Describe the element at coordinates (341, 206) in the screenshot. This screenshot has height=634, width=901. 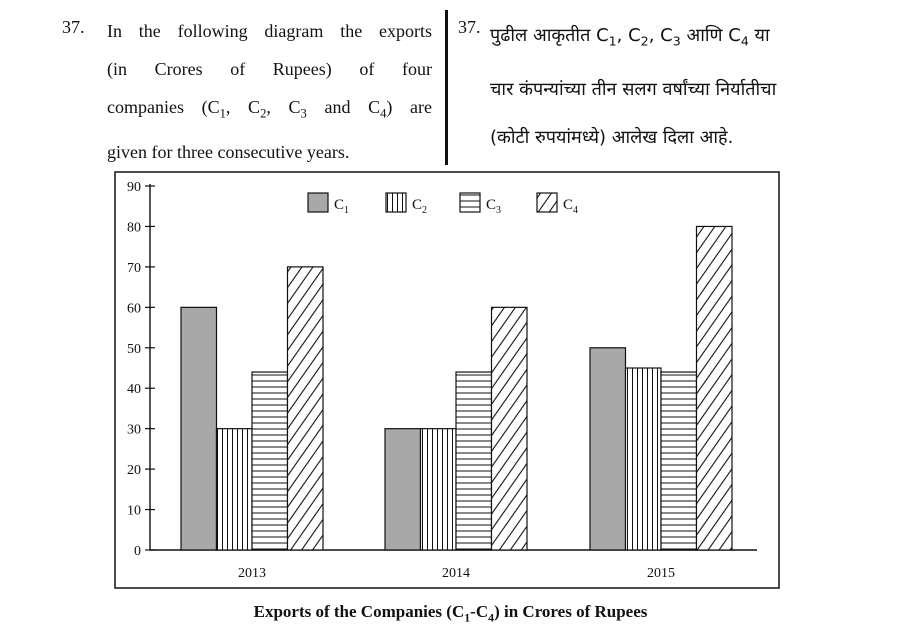
I see `legend-label-c1: C1` at that location.